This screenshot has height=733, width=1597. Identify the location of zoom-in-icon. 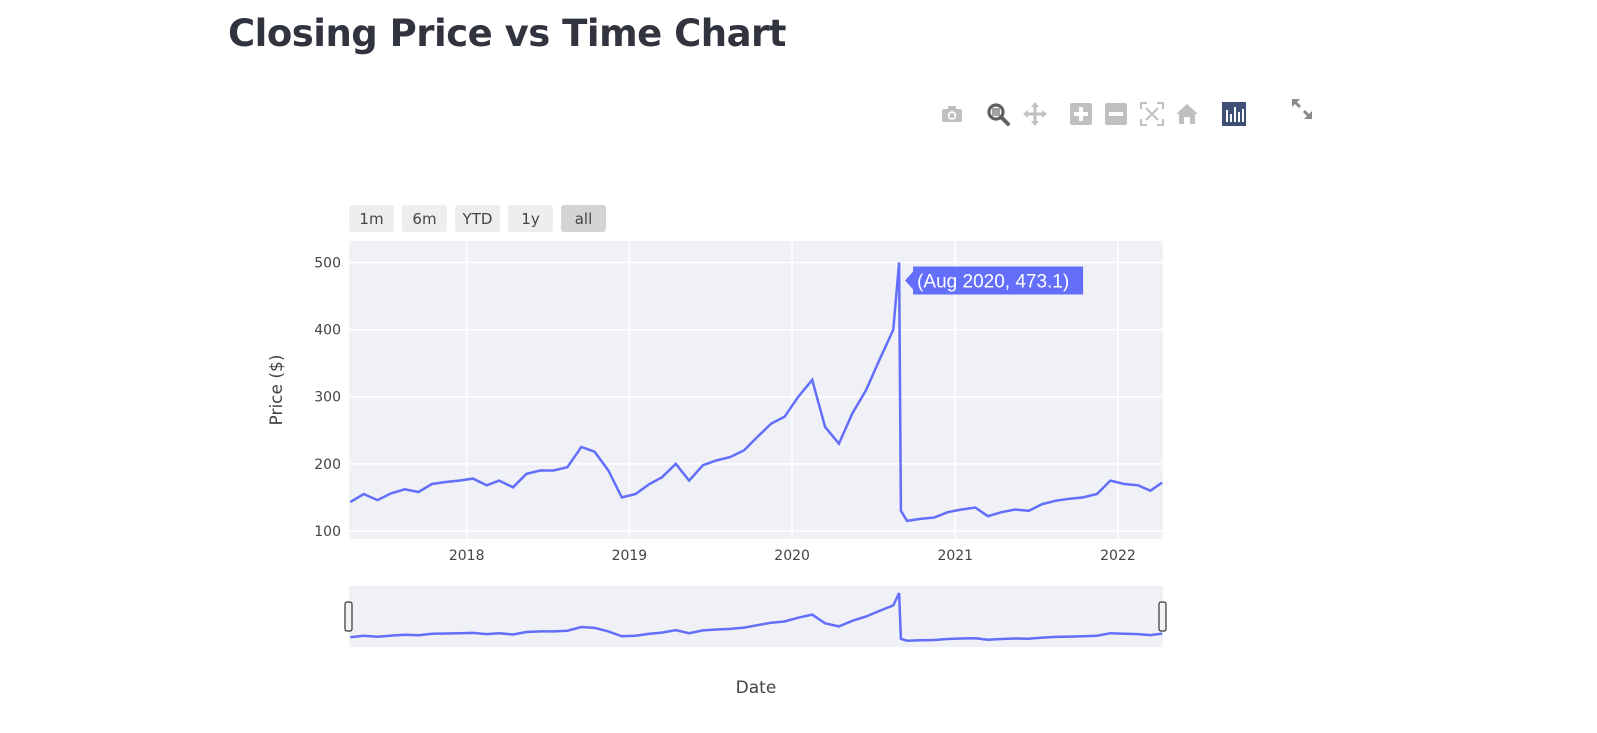
(1081, 114).